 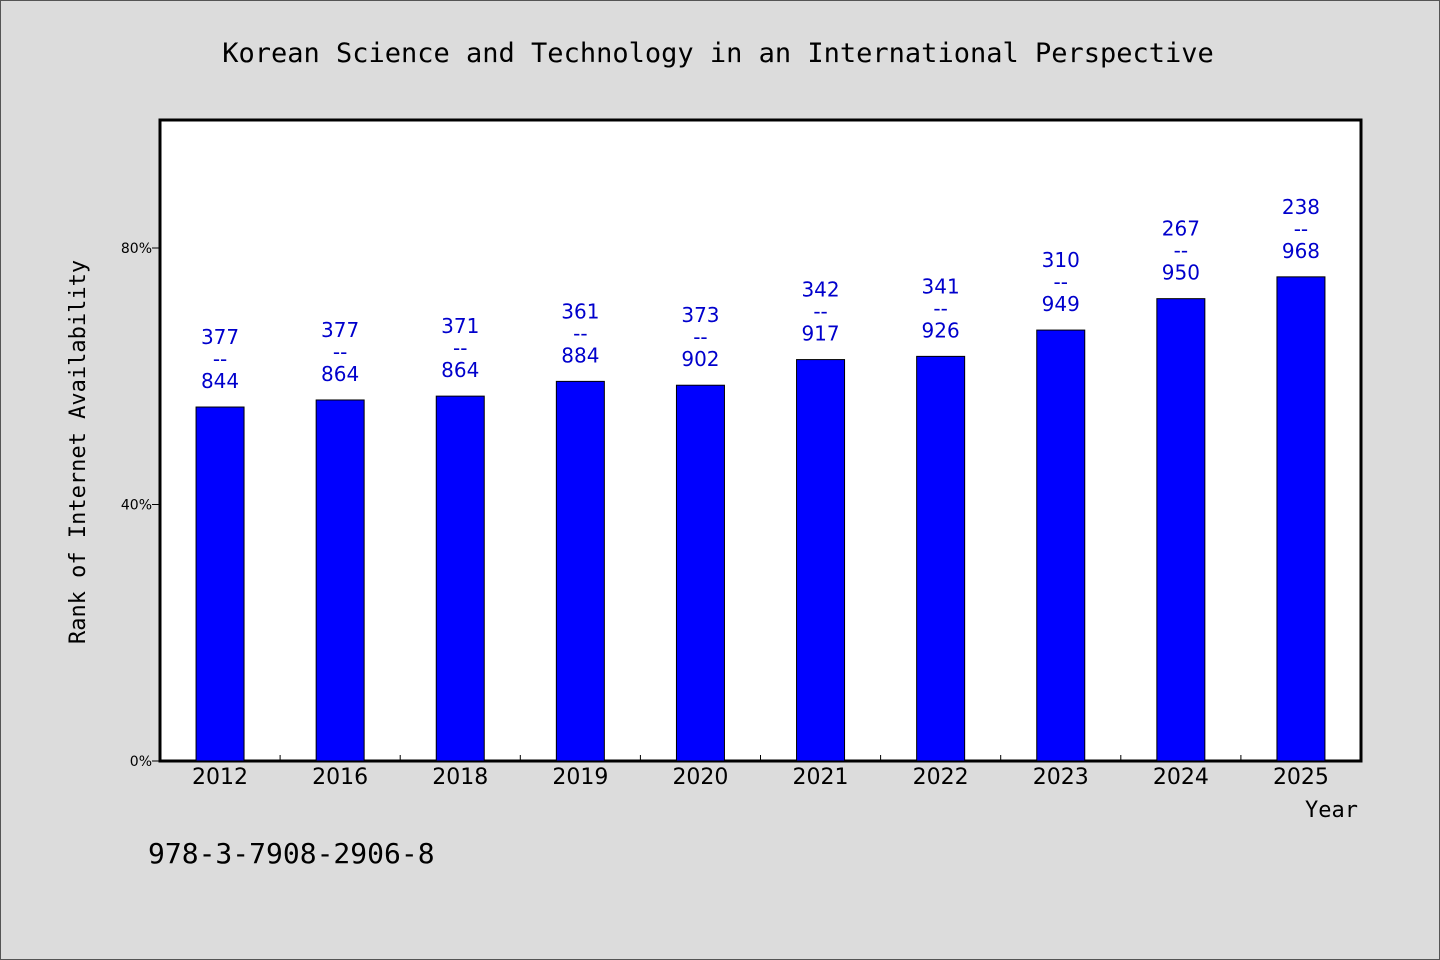 What do you see at coordinates (220, 381) in the screenshot?
I see `data-label-2012-bottom: 844` at bounding box center [220, 381].